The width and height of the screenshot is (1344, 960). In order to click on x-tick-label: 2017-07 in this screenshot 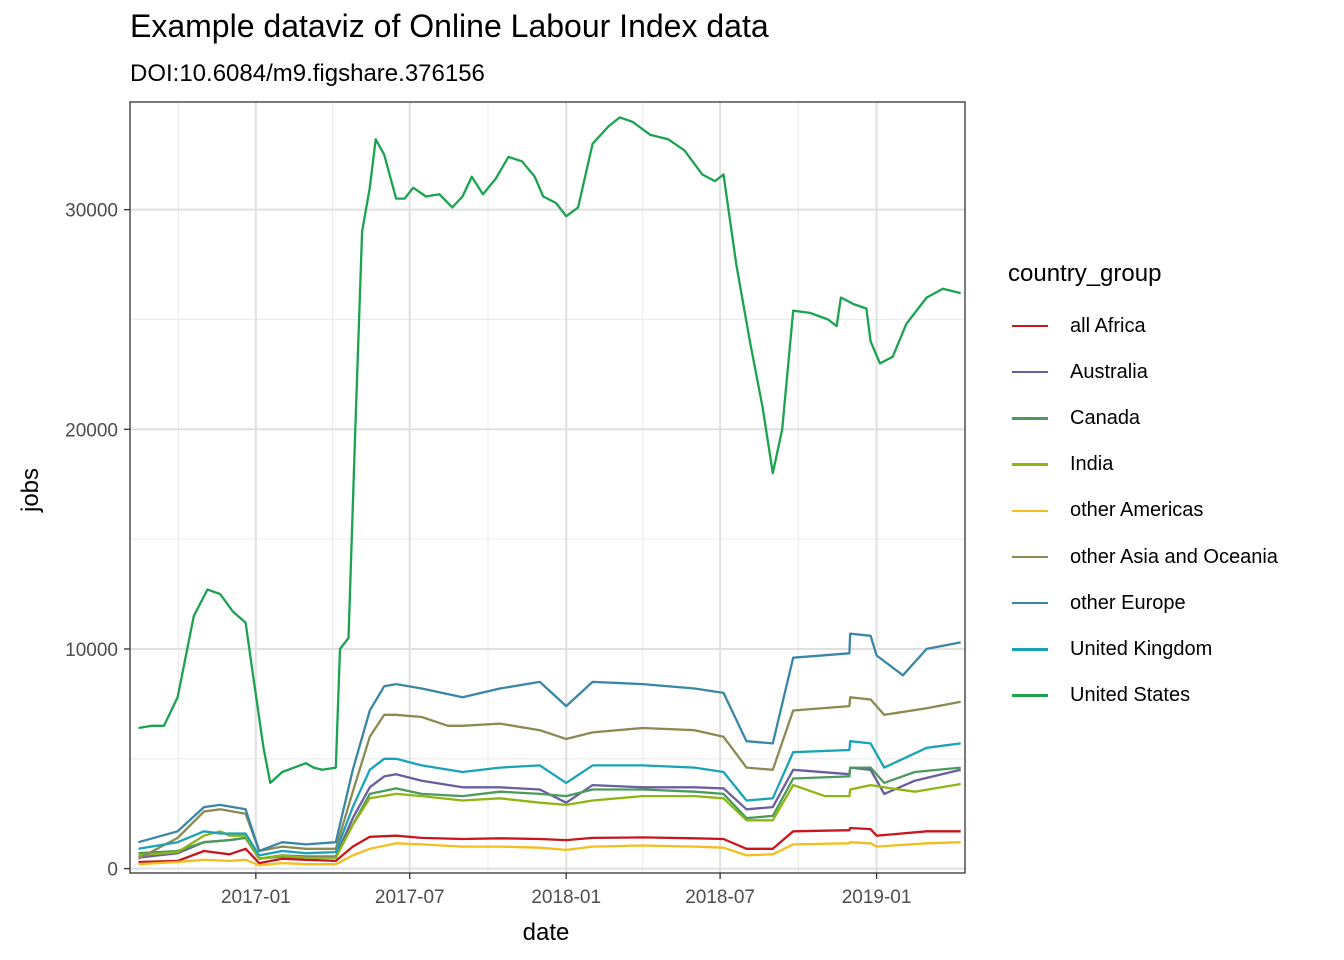, I will do `click(410, 897)`.